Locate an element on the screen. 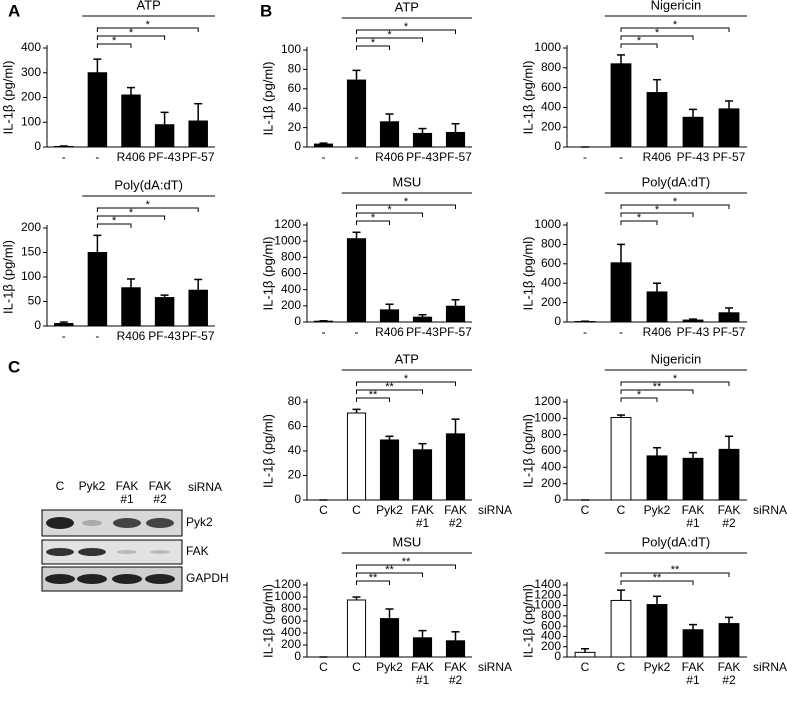 This screenshot has width=787, height=720. y-tick-label: 50 is located at coordinates (35, 301).